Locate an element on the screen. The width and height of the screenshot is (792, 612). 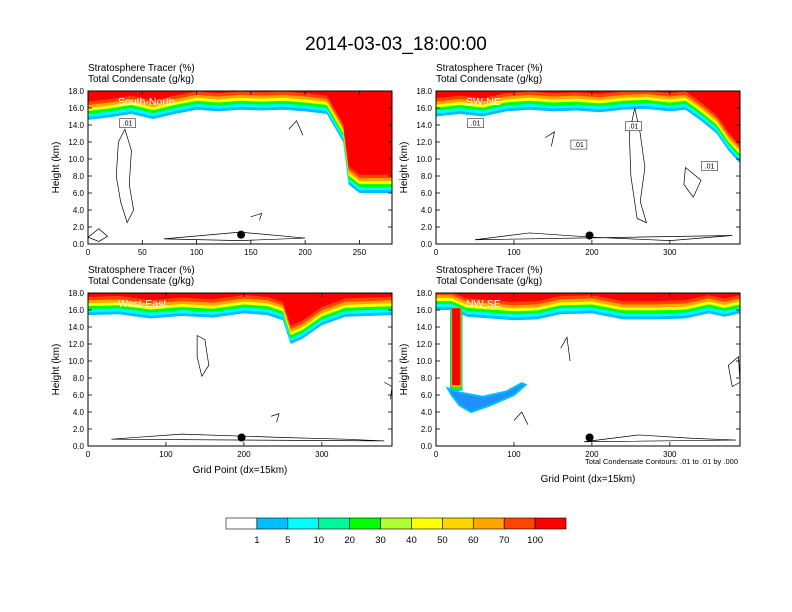
figure-title: 2014-03-03_18:00:00 is located at coordinates (396, 44).